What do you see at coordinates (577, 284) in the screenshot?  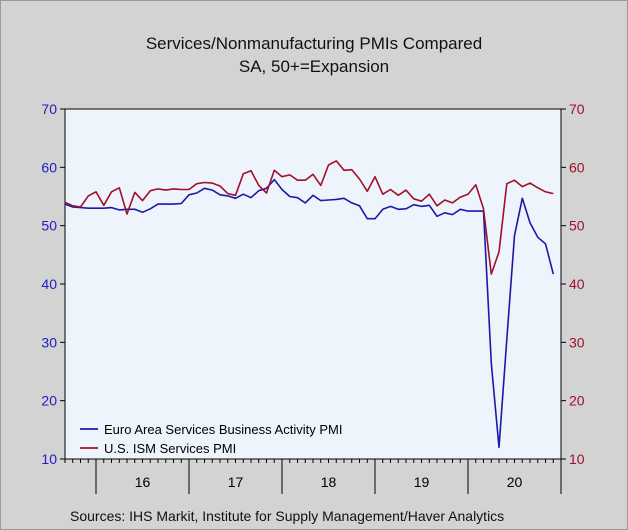 I see `y-right-tick-label: 40` at bounding box center [577, 284].